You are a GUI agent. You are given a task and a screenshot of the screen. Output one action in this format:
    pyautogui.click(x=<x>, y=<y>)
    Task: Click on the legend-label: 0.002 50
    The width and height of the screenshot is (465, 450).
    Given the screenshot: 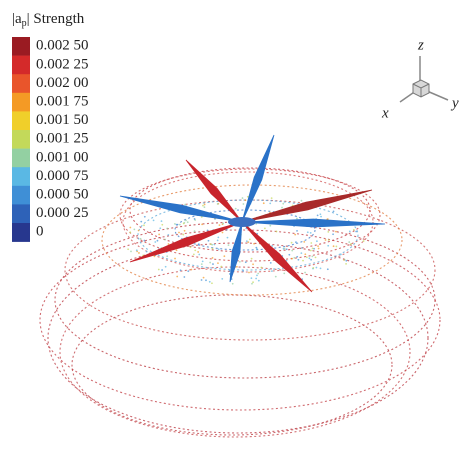 What is the action you would take?
    pyautogui.click(x=62, y=46)
    